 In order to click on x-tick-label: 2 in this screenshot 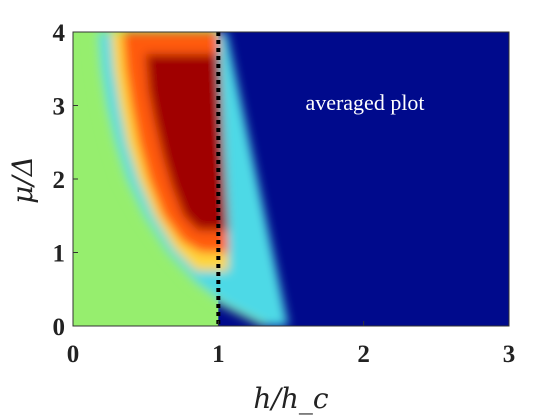, I will do `click(363, 354)`.